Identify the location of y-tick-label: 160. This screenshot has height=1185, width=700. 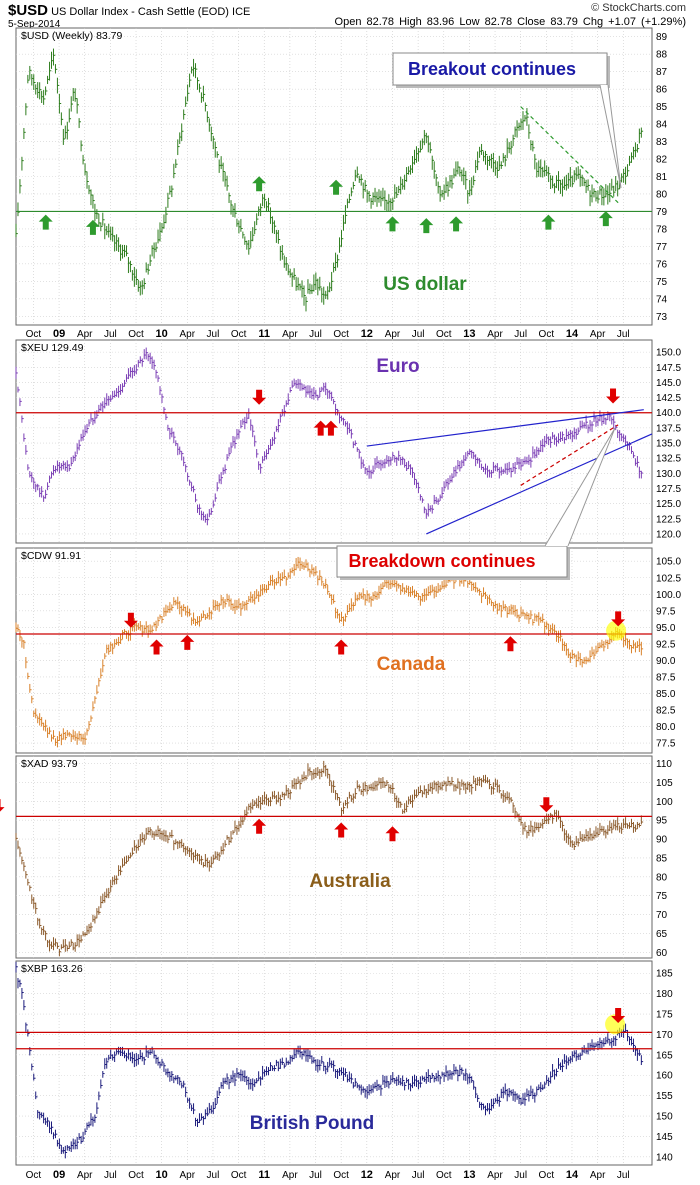
(664, 1076).